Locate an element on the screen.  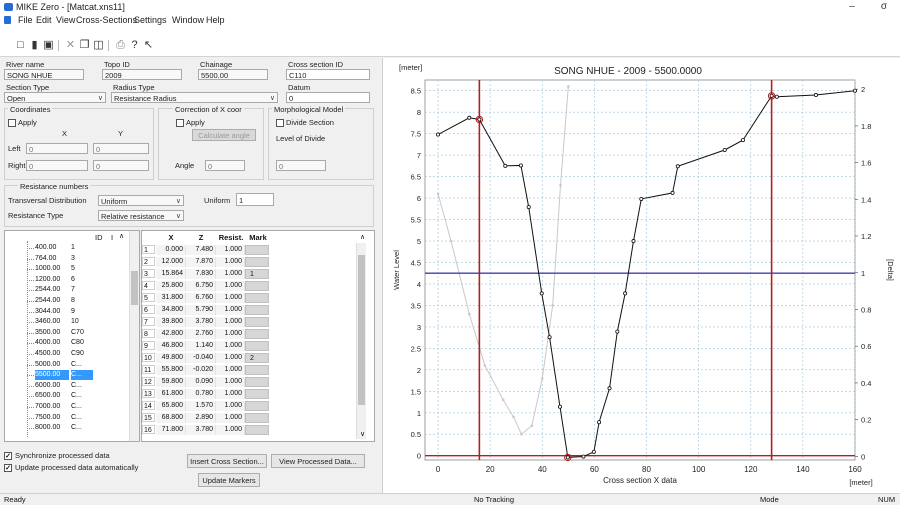
river-name-field: SONG NHUE is located at coordinates (44, 74).